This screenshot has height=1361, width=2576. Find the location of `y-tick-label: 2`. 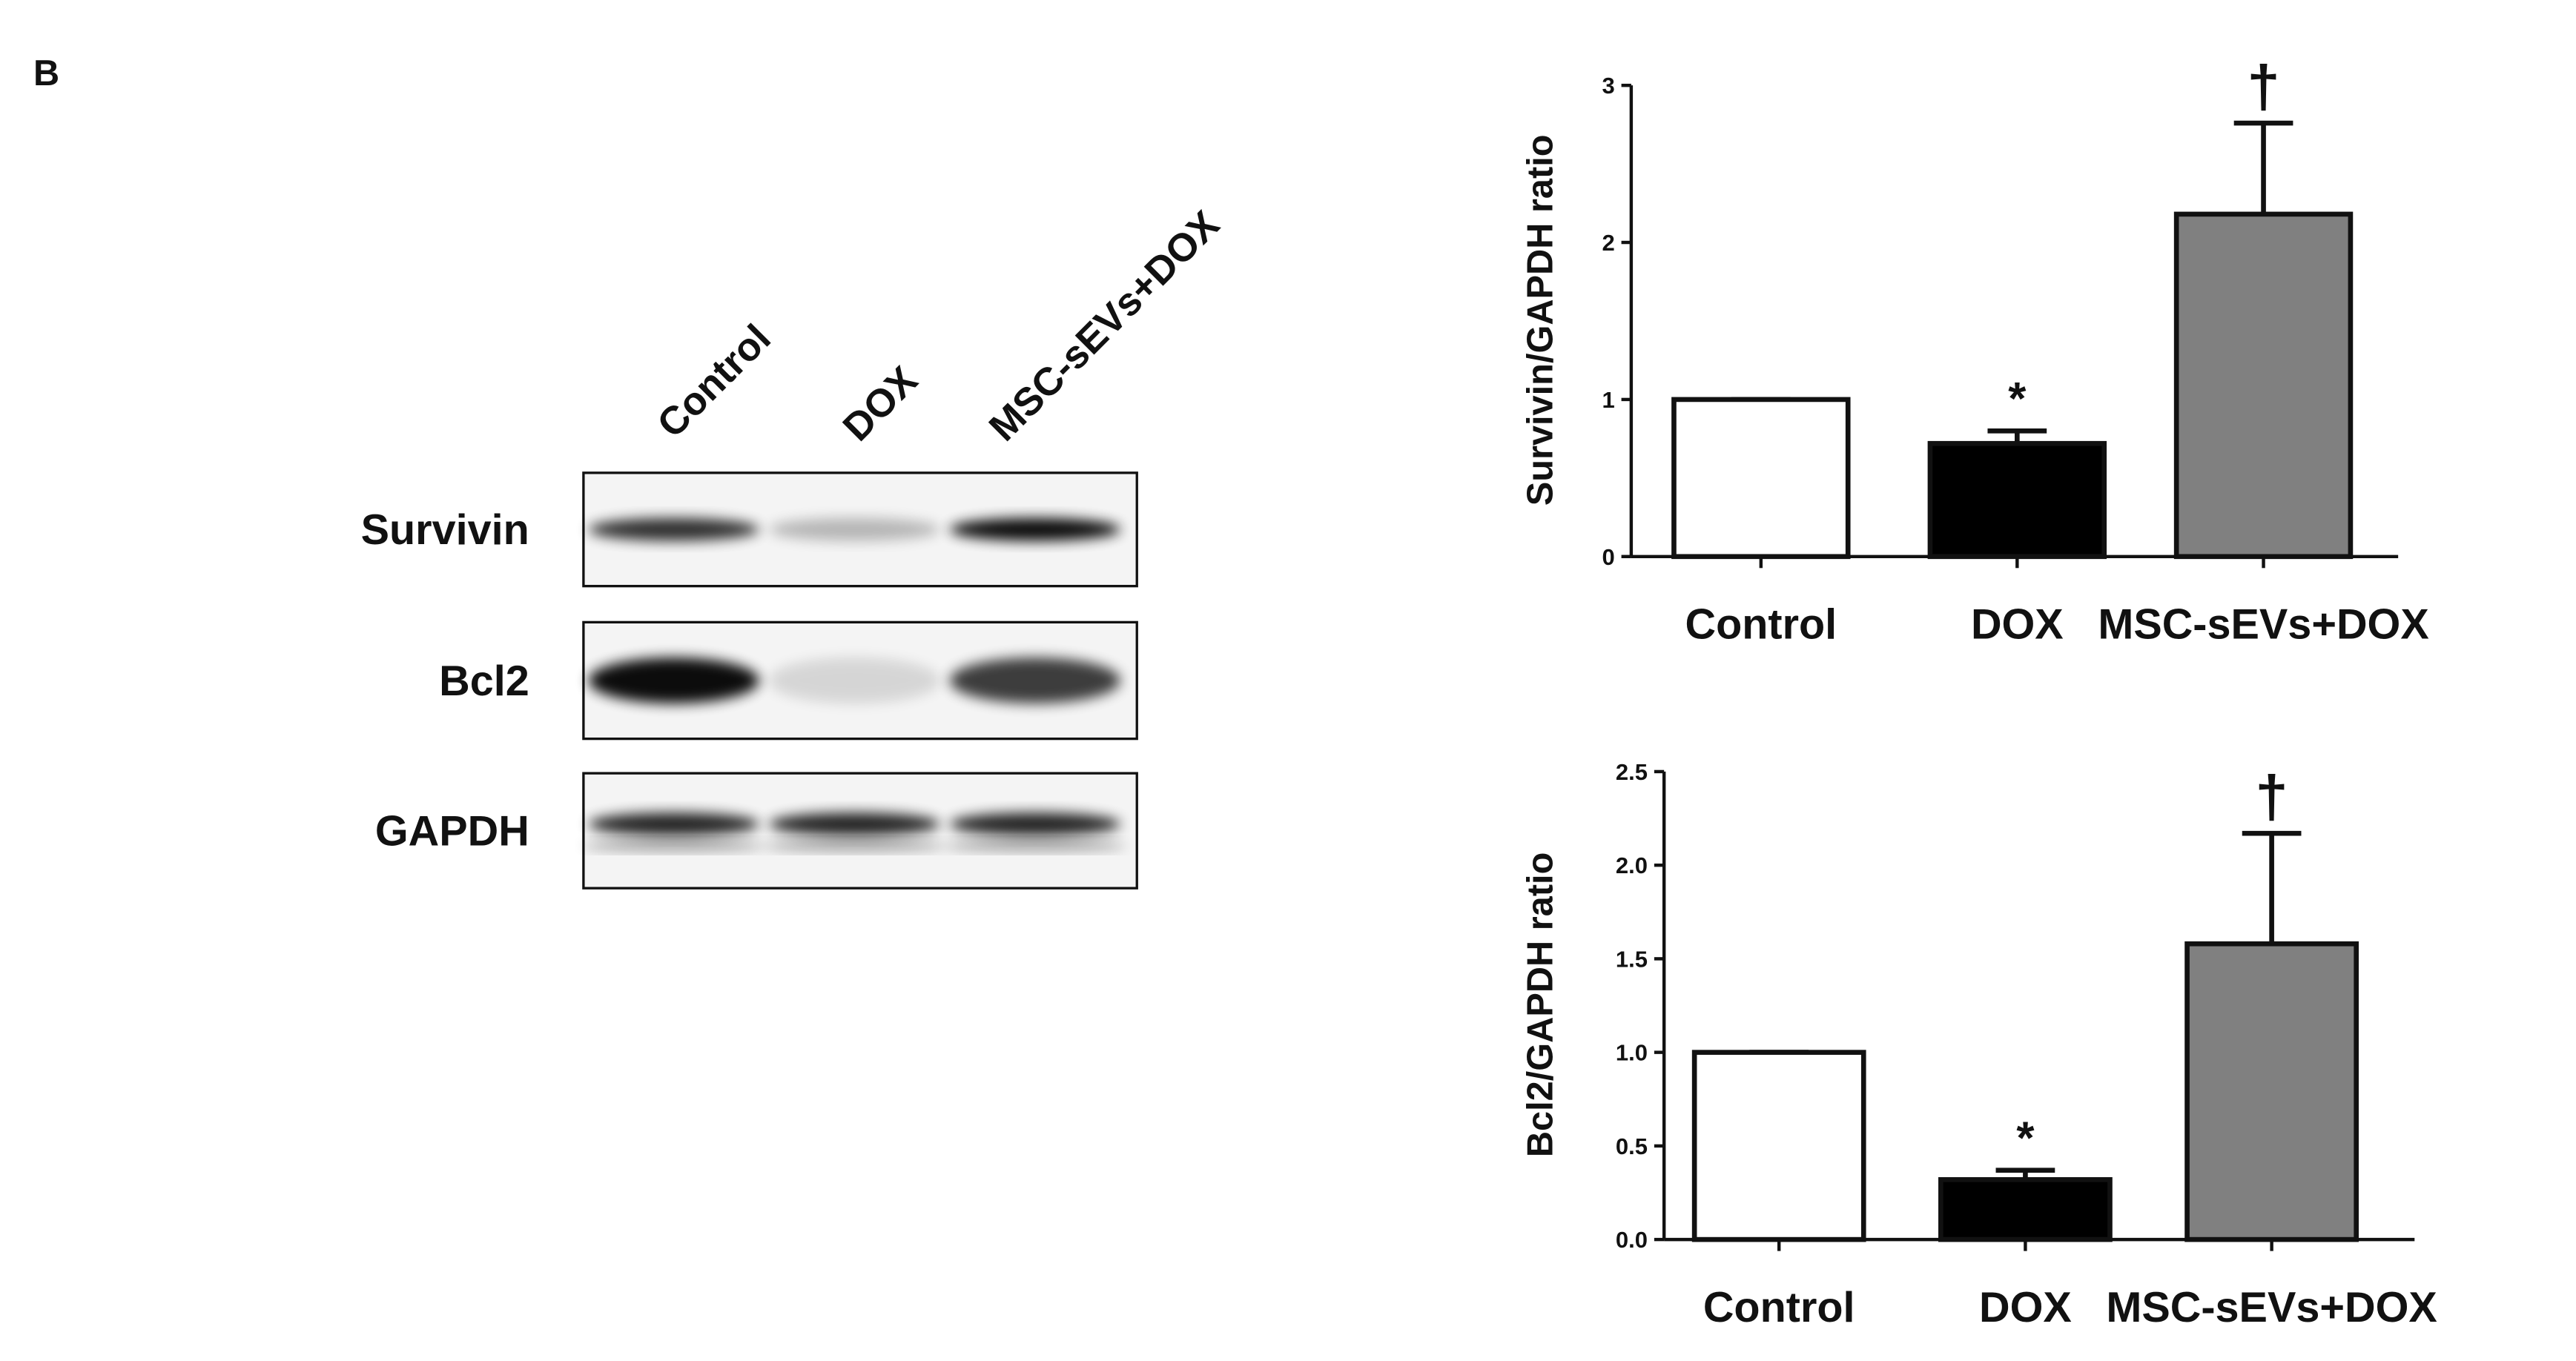

y-tick-label: 2 is located at coordinates (1608, 243).